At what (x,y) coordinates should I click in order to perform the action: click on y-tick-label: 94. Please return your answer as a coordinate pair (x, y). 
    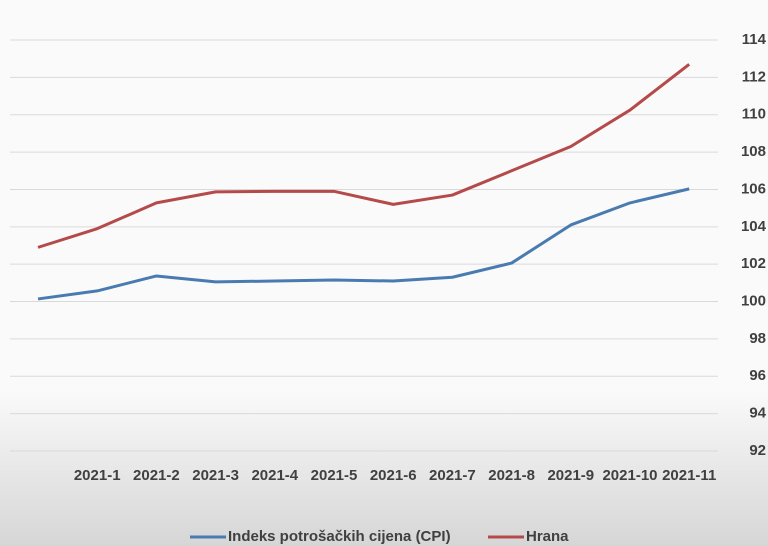
    Looking at the image, I should click on (757, 413).